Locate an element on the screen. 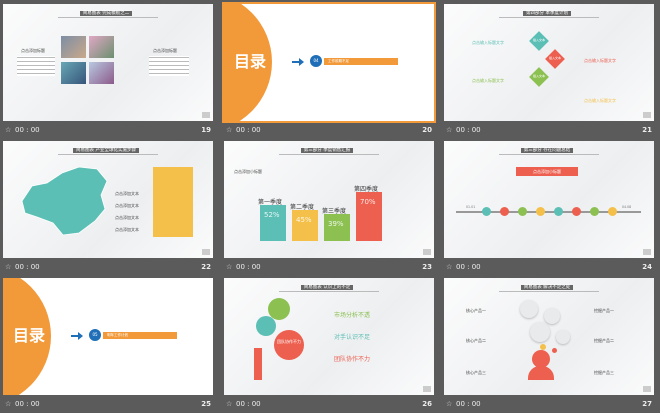 The width and height of the screenshot is (660, 413). slide-header: 第四部分 本季度计划 is located at coordinates (549, 13).